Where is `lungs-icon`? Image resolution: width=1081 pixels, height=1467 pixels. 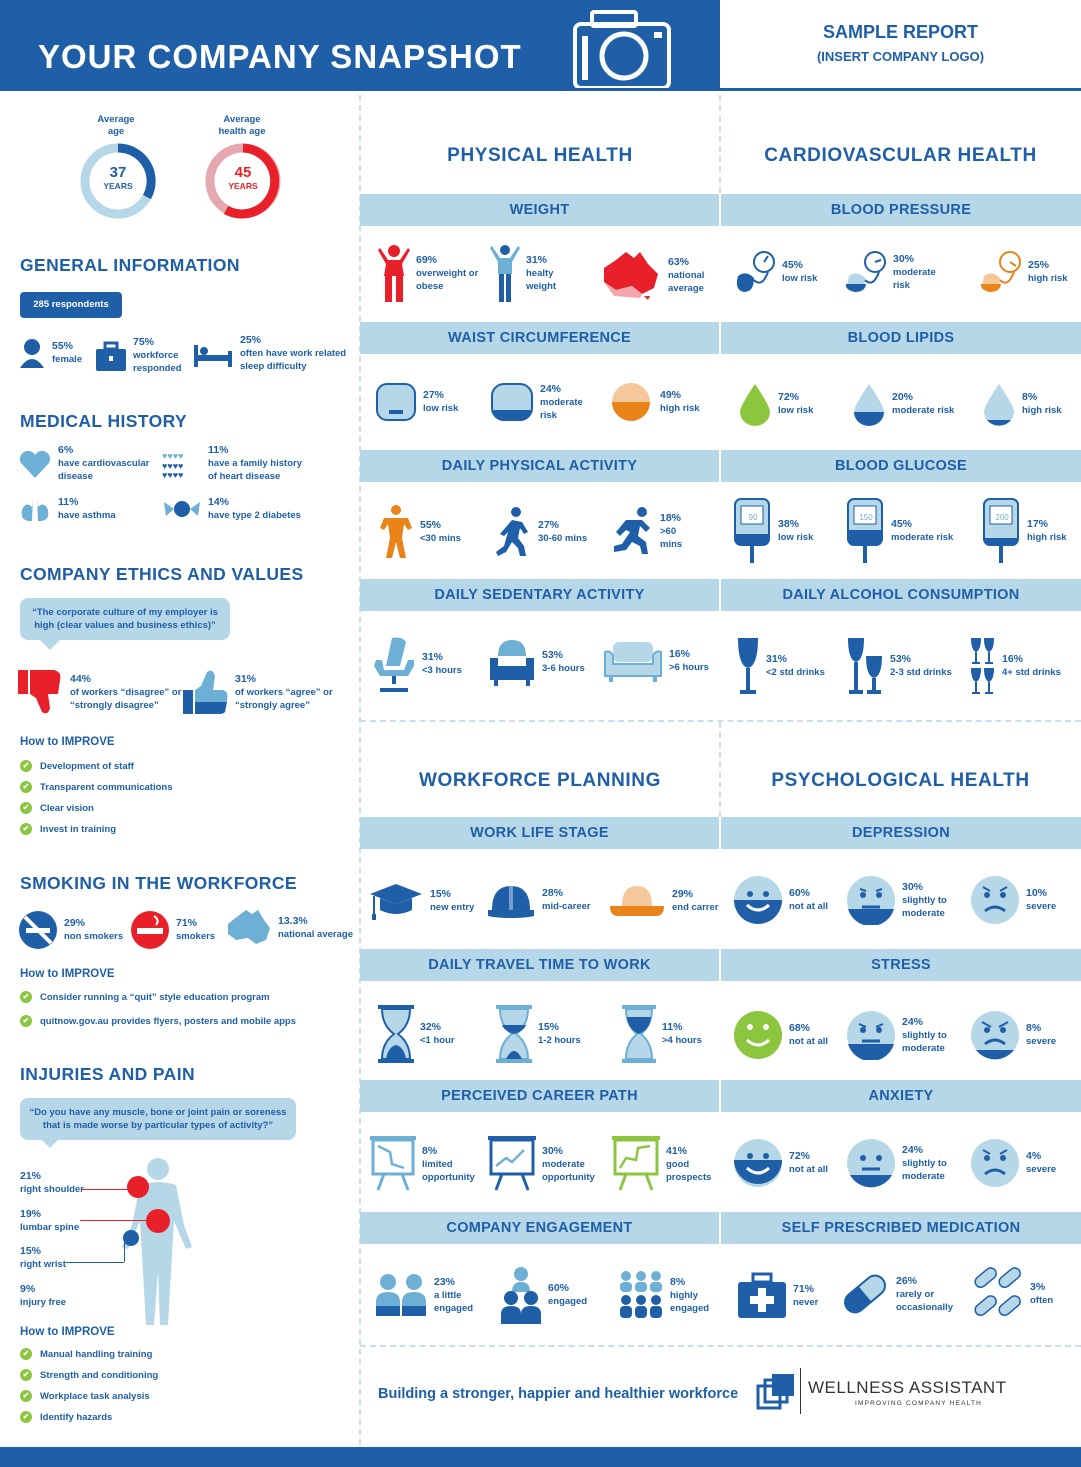
lungs-icon is located at coordinates (35, 510).